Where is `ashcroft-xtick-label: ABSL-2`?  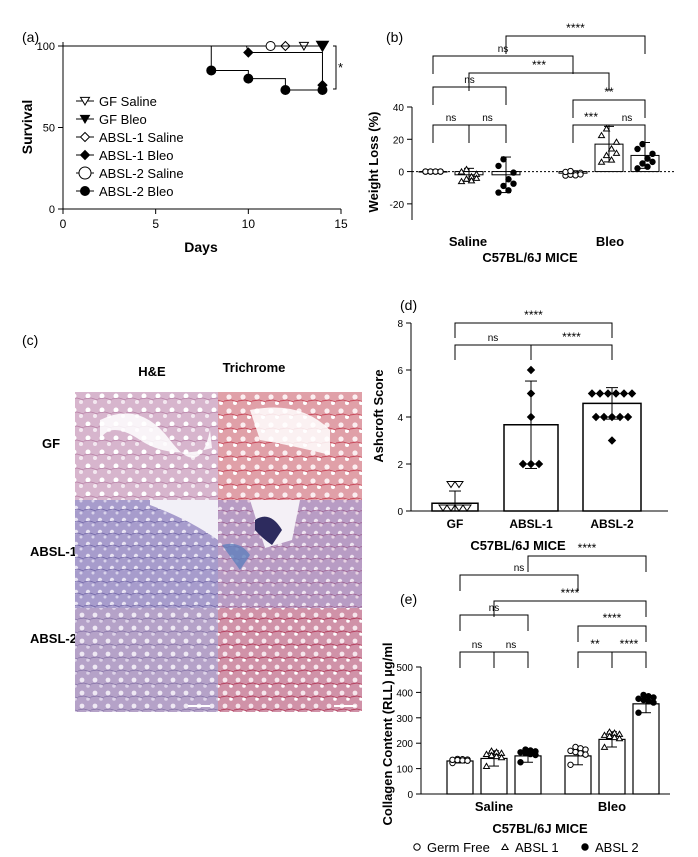
ashcroft-xtick-label: ABSL-2 is located at coordinates (612, 524).